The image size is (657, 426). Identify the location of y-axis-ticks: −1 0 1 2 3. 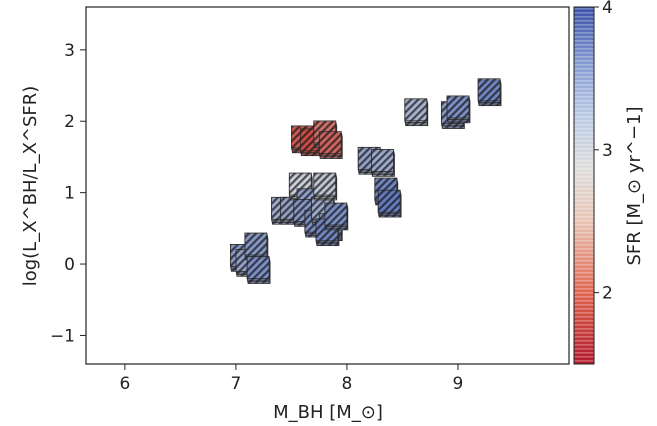
(68, 193).